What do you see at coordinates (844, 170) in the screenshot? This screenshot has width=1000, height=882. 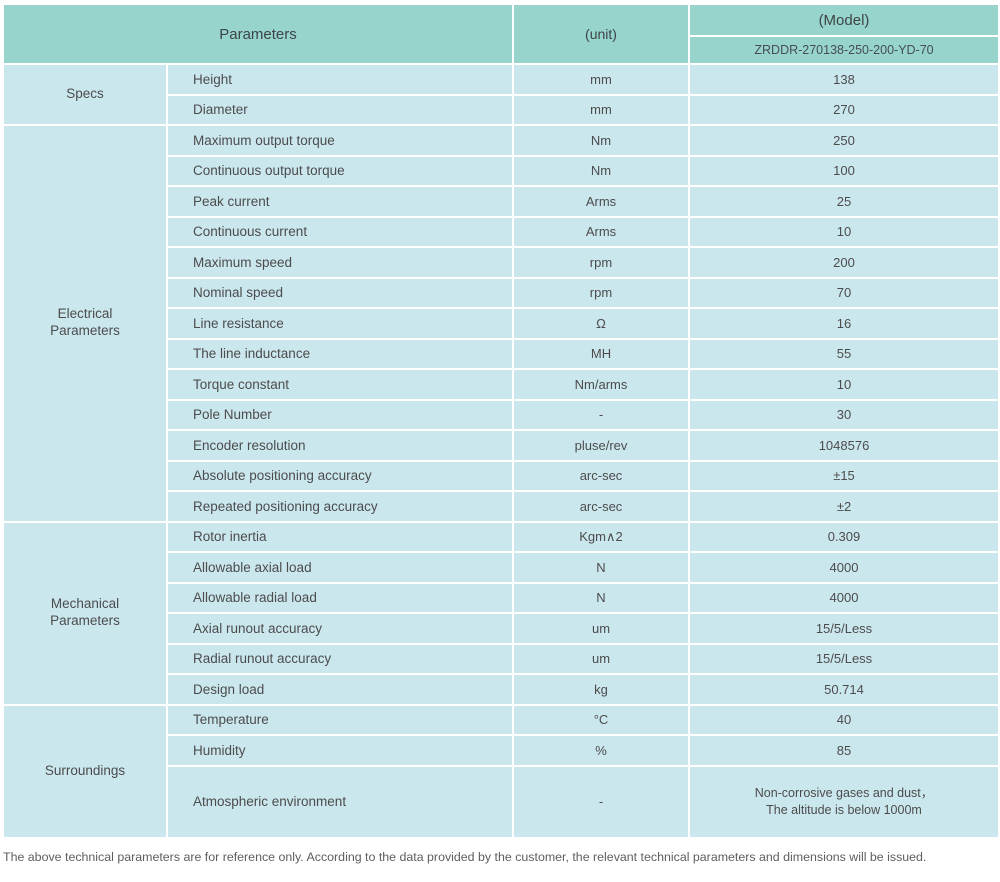 I see `model-value: 100` at bounding box center [844, 170].